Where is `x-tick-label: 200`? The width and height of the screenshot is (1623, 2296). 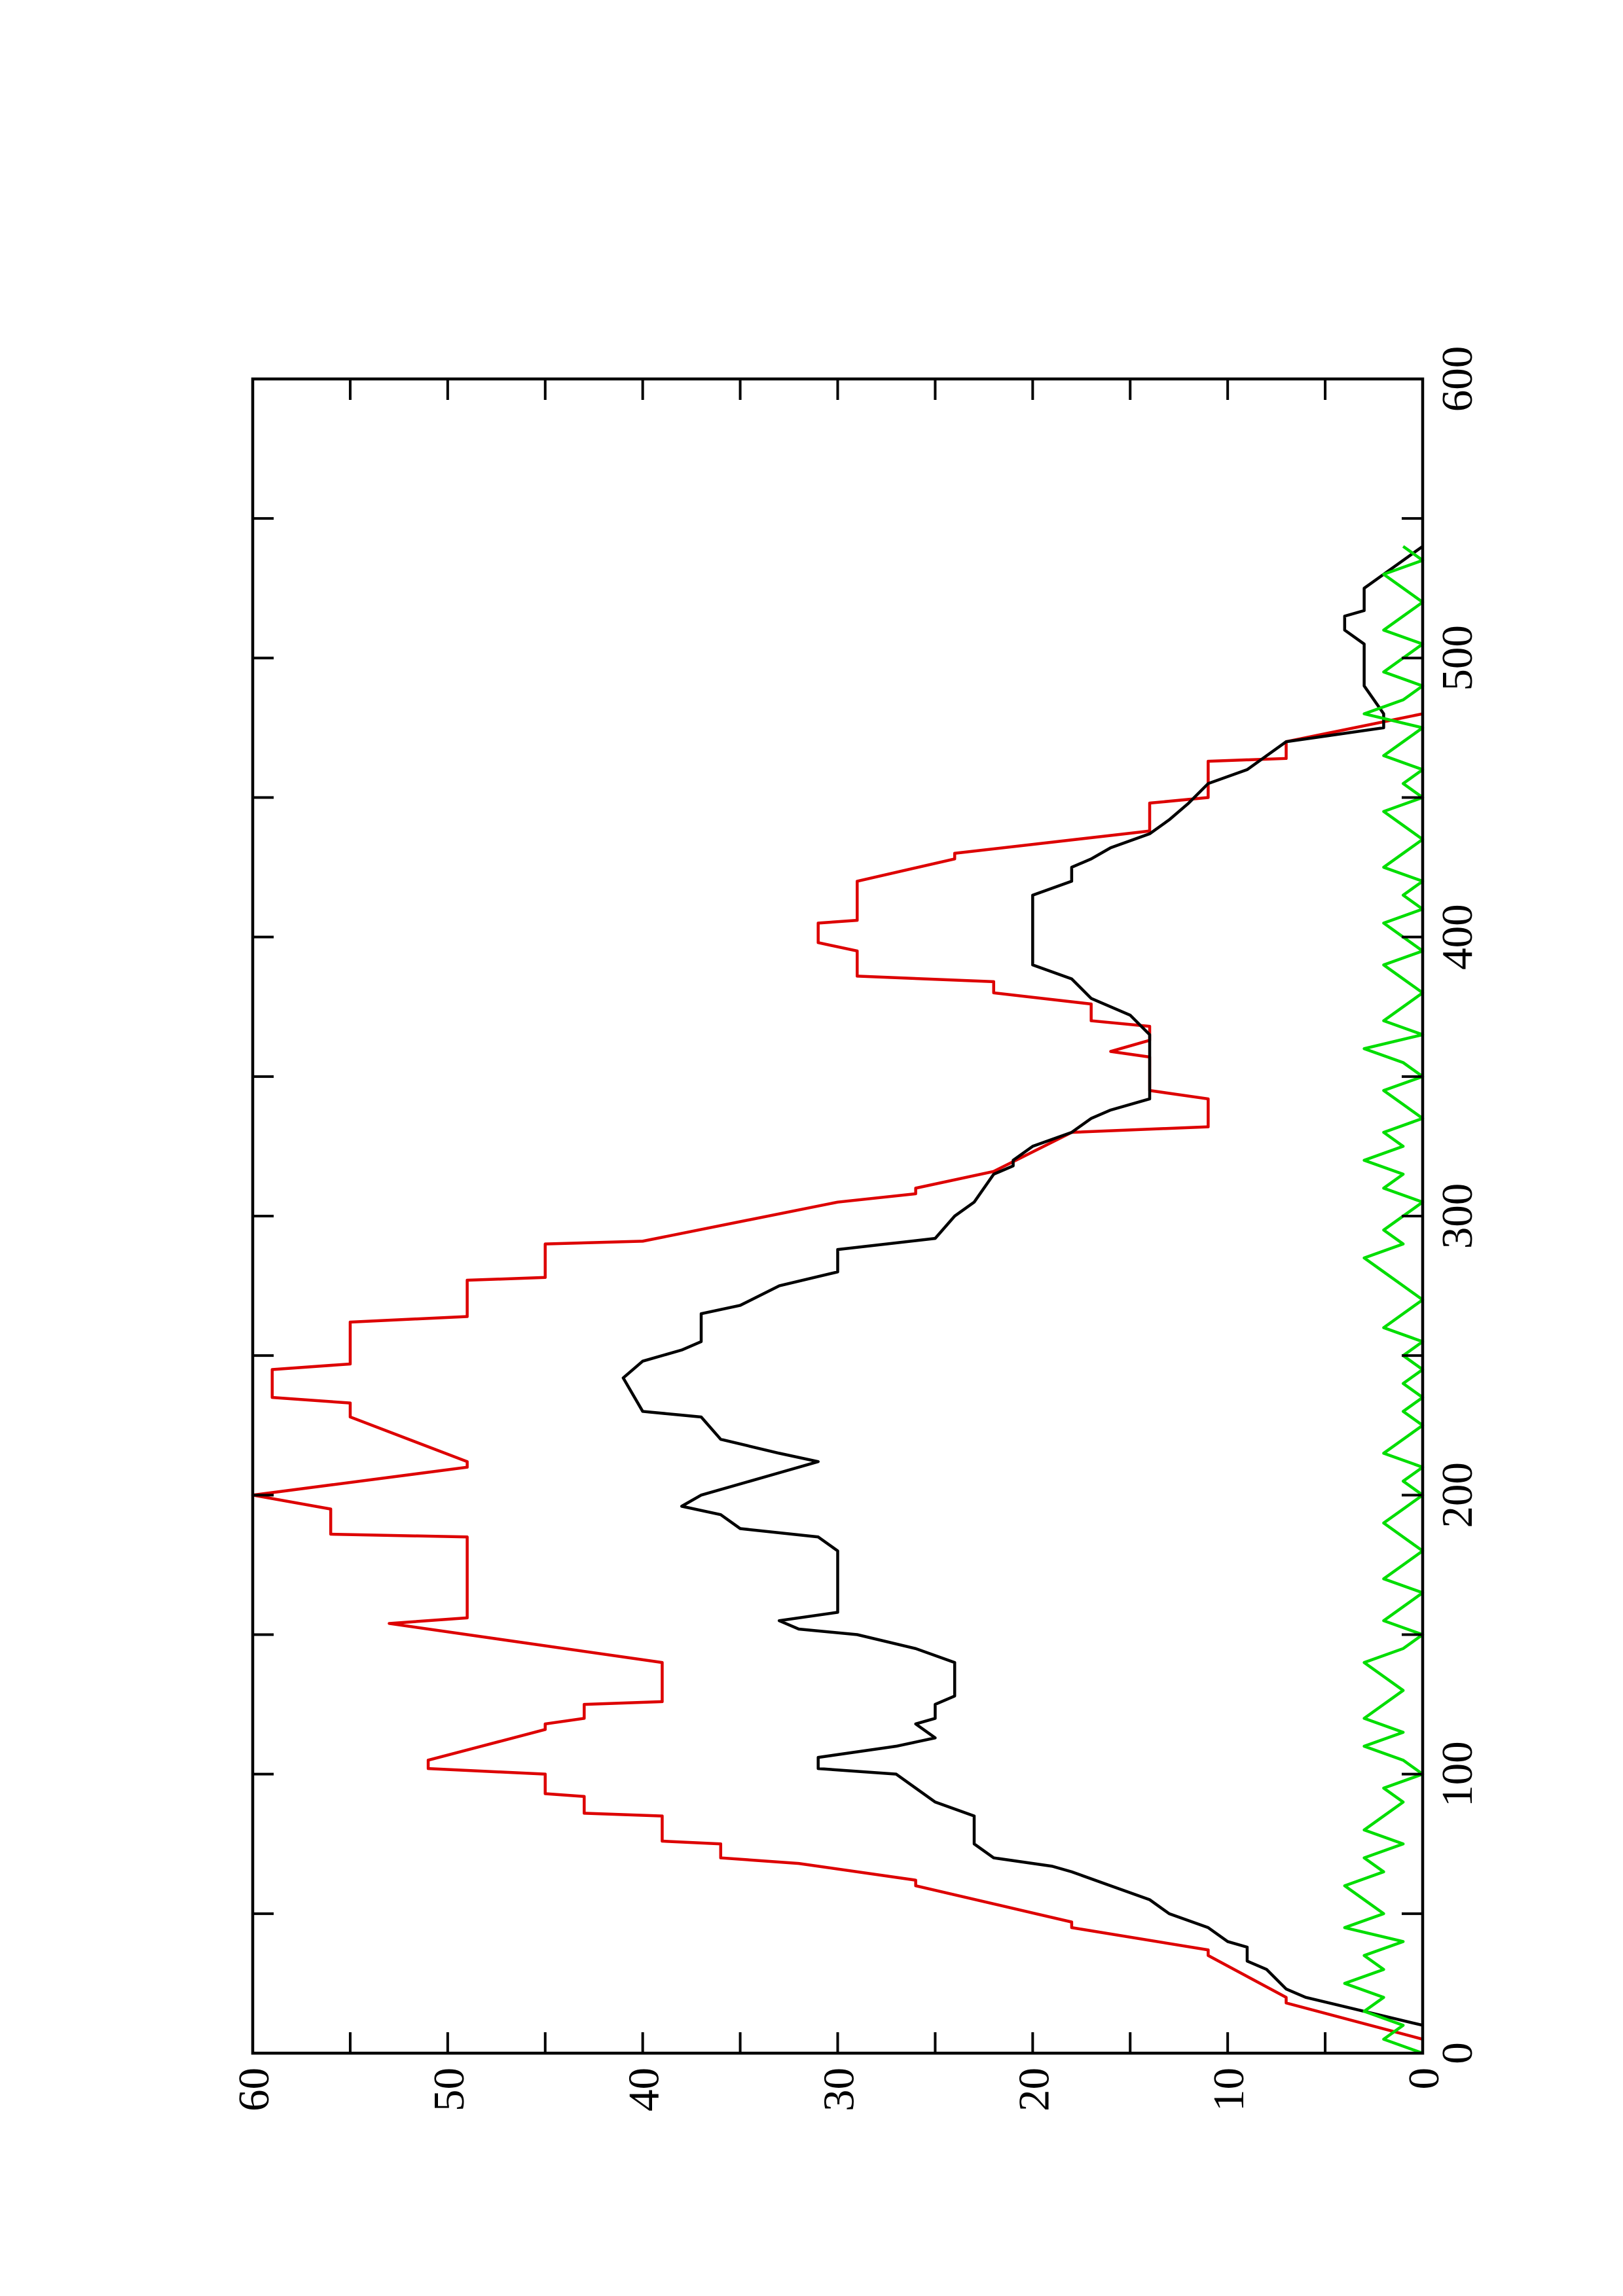 x-tick-label: 200 is located at coordinates (1457, 1495).